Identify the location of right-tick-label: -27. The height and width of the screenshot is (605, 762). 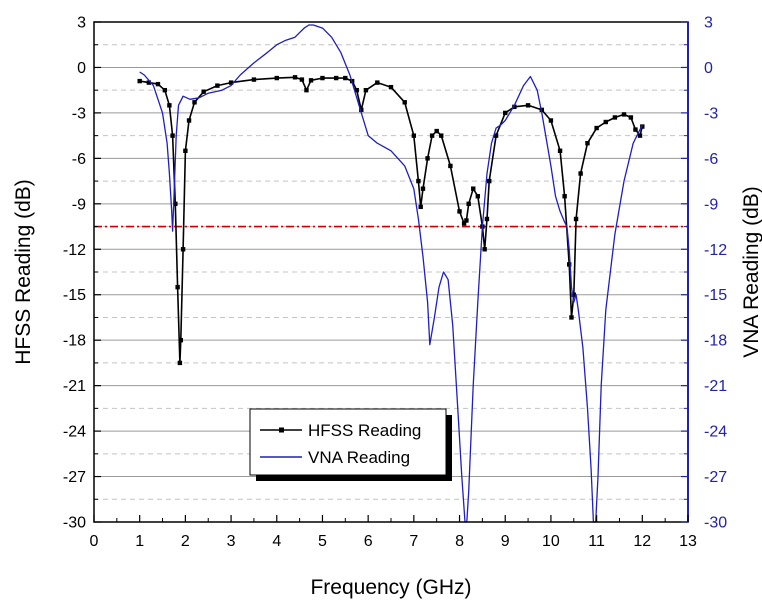
(715, 477).